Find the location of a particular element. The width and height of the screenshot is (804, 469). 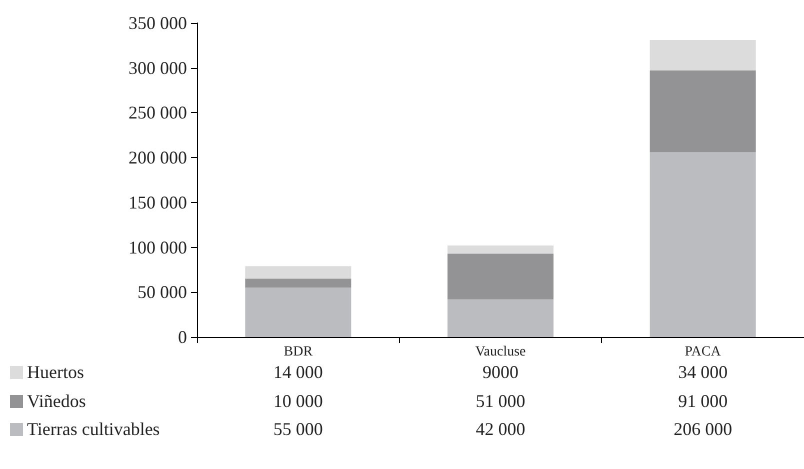

y-tick-label: 250 000 is located at coordinates (157, 112).